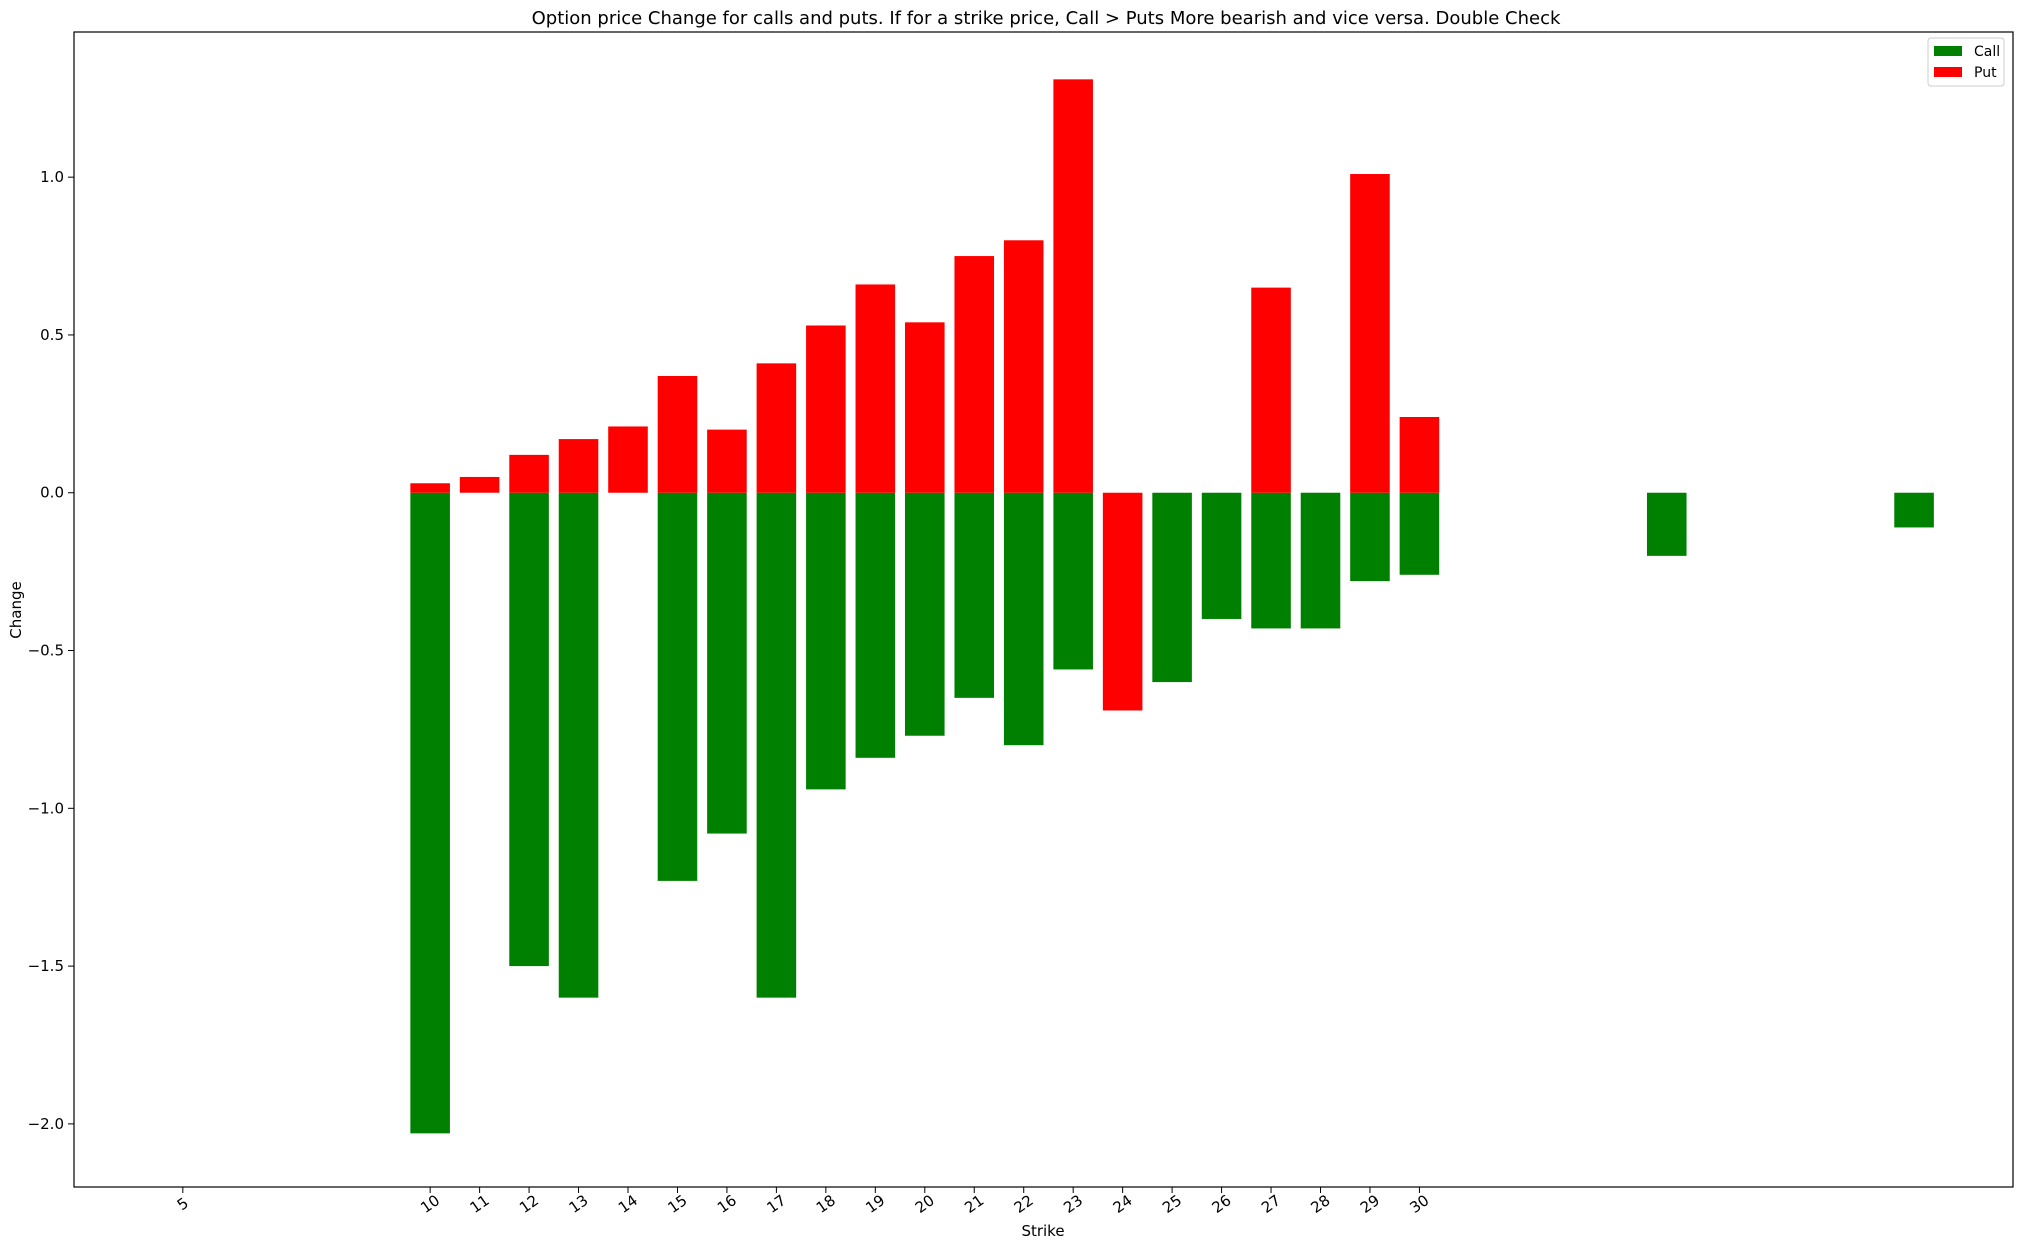 The width and height of the screenshot is (2020, 1247). I want to click on x-tick-label: 27, so click(1271, 1204).